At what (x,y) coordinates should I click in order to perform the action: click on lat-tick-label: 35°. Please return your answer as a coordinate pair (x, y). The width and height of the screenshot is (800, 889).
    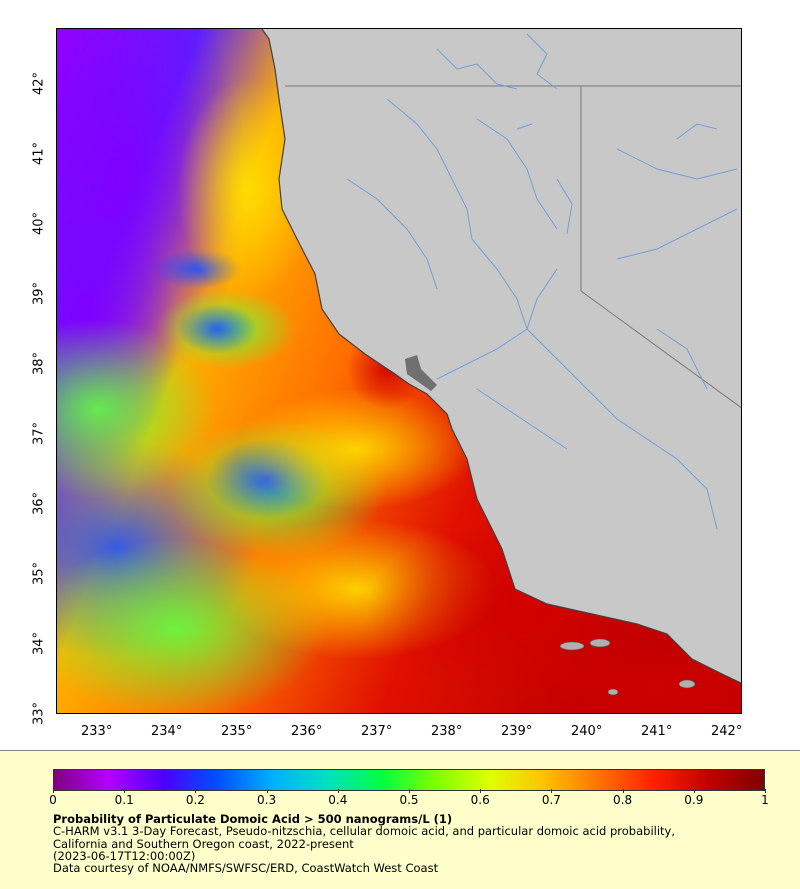
    Looking at the image, I should click on (39, 573).